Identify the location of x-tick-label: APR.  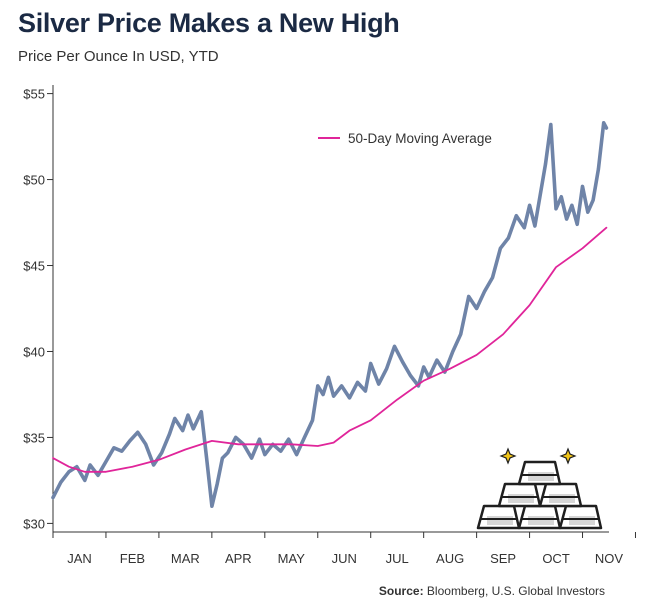
(238, 558).